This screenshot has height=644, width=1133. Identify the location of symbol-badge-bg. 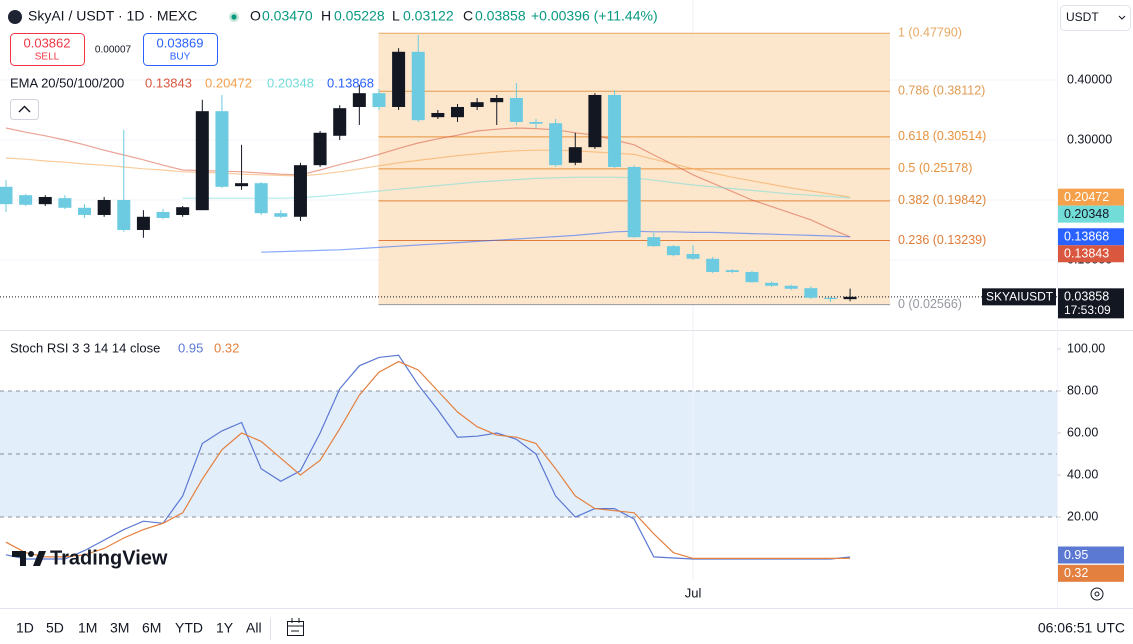
(1019, 297).